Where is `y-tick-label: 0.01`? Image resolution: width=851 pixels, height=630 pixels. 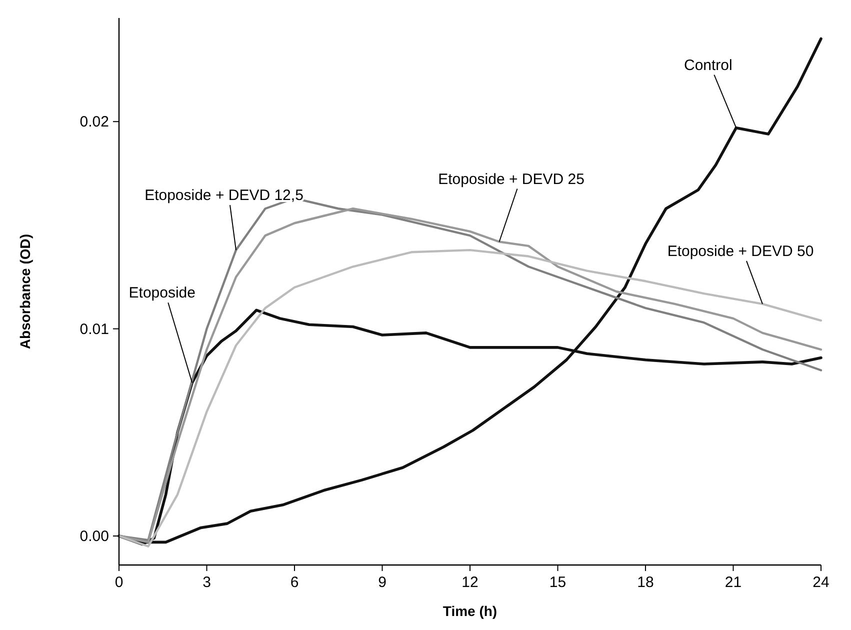
y-tick-label: 0.01 is located at coordinates (94, 329).